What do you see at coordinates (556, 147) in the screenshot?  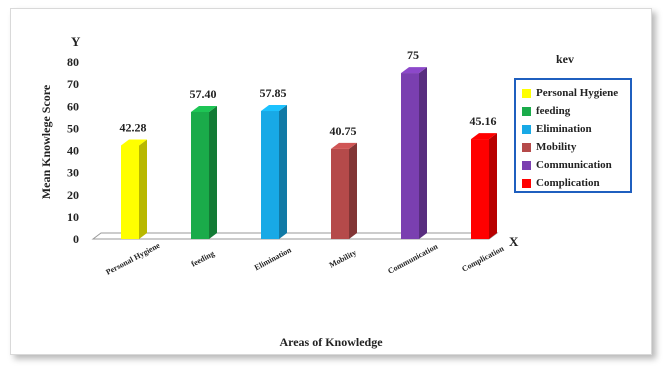 I see `legend-label: Mobility` at bounding box center [556, 147].